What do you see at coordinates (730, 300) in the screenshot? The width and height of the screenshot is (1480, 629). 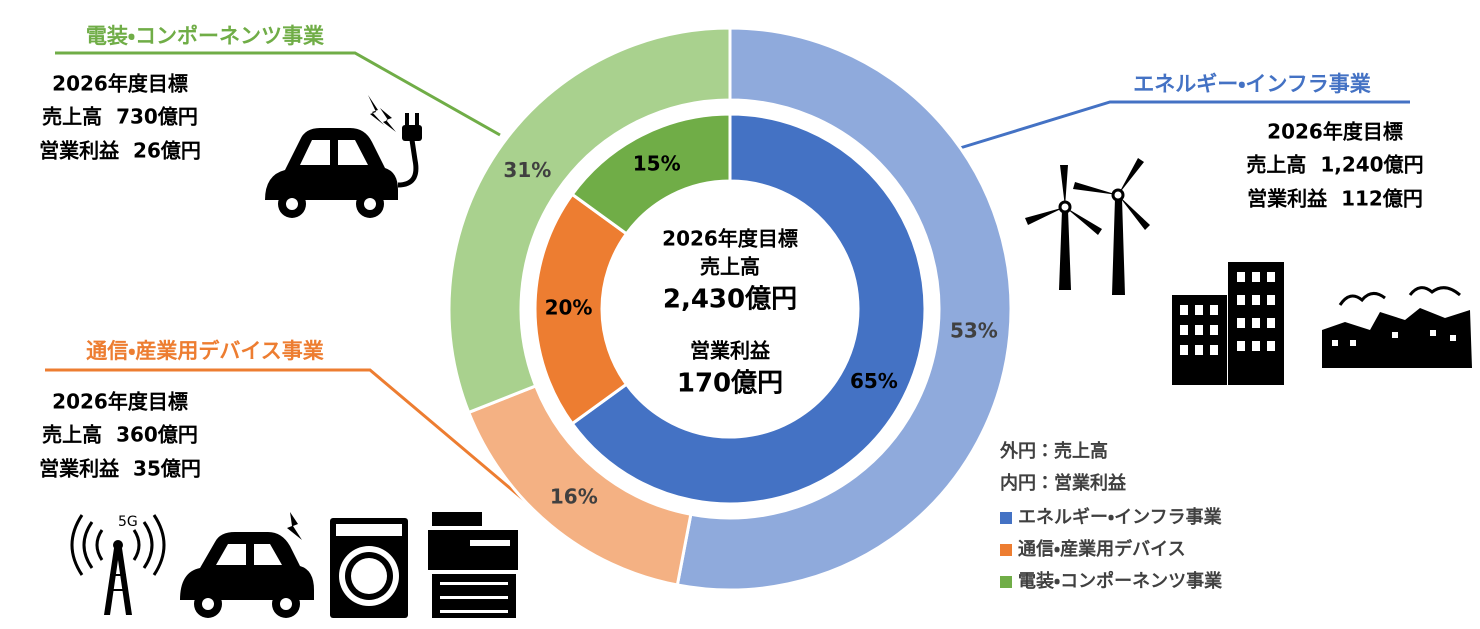 I see `center-label: 2,430億円` at bounding box center [730, 300].